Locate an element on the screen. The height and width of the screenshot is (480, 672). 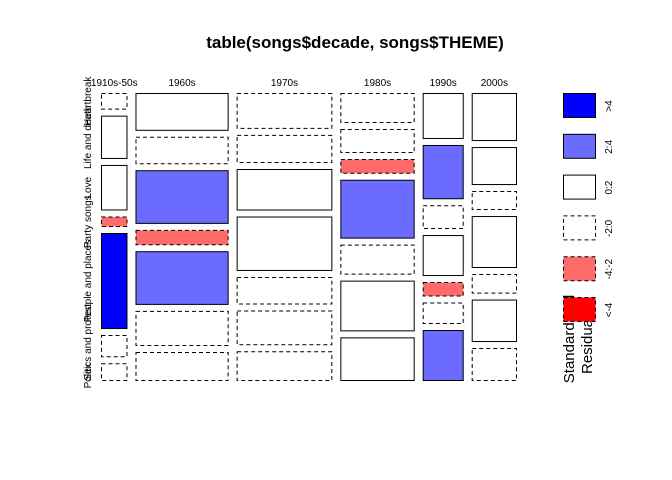
column-label: 1990s is located at coordinates (443, 83).